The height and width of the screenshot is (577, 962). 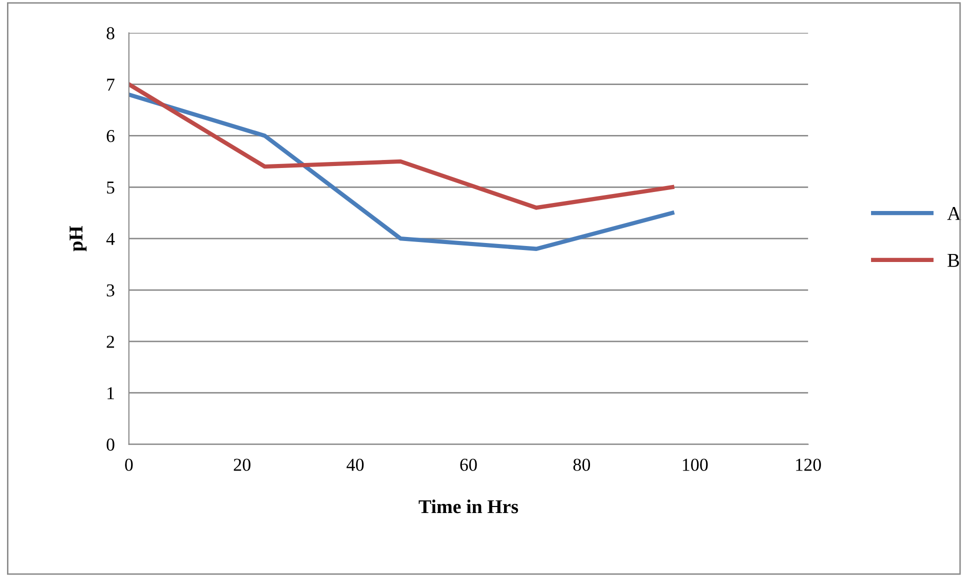 What do you see at coordinates (581, 464) in the screenshot?
I see `x-tick-label: 80` at bounding box center [581, 464].